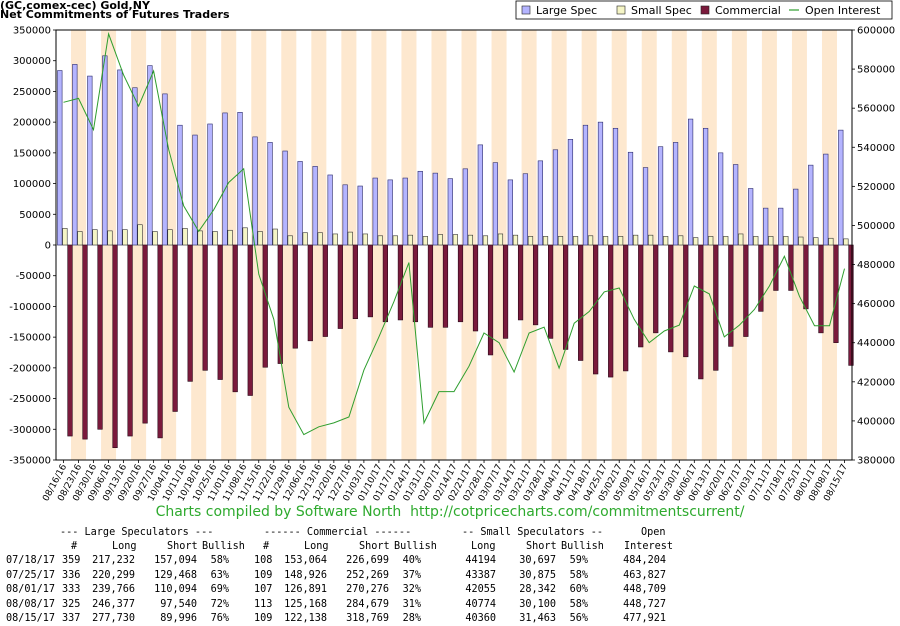  What do you see at coordinates (705, 10) in the screenshot?
I see `legend-commercial-swatch` at bounding box center [705, 10].